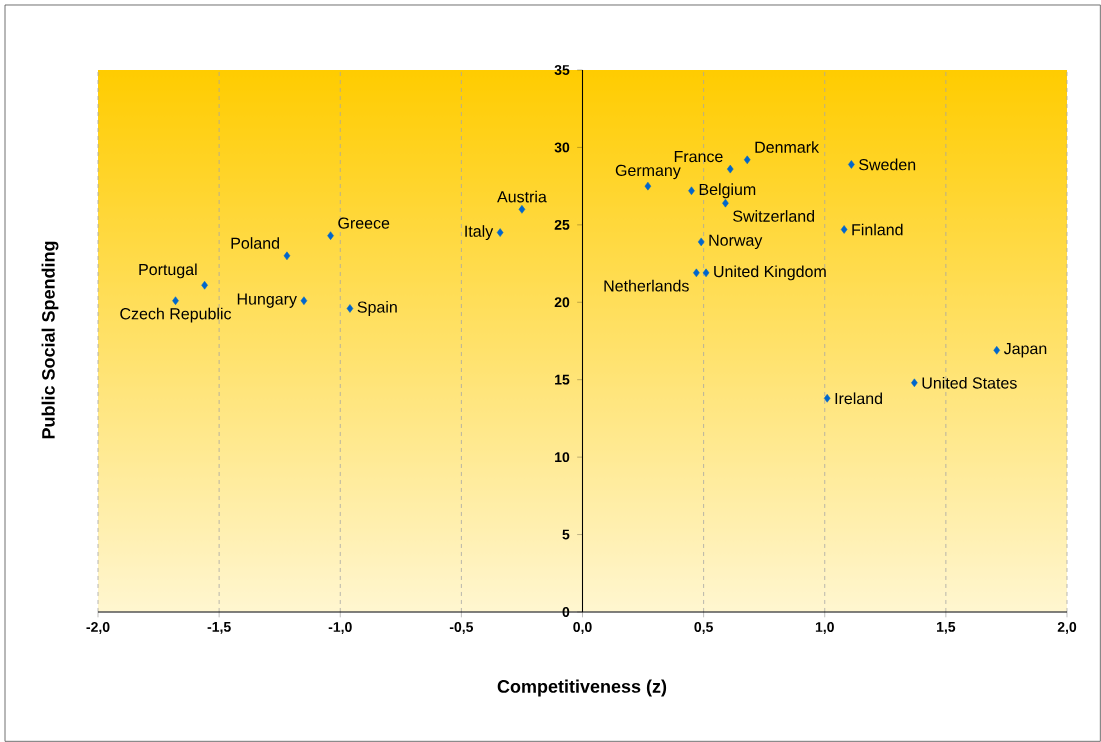 This screenshot has height=742, width=1101. I want to click on y-tick-label: 25, so click(562, 224).